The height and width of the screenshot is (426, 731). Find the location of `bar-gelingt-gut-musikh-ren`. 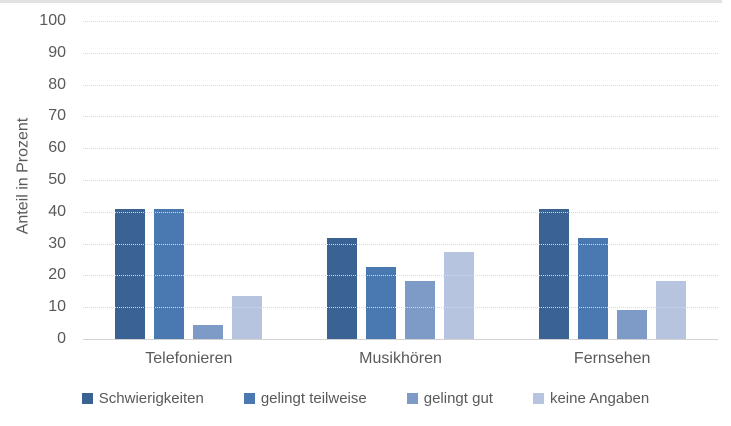

bar-gelingt-gut-musikh-ren is located at coordinates (420, 310).